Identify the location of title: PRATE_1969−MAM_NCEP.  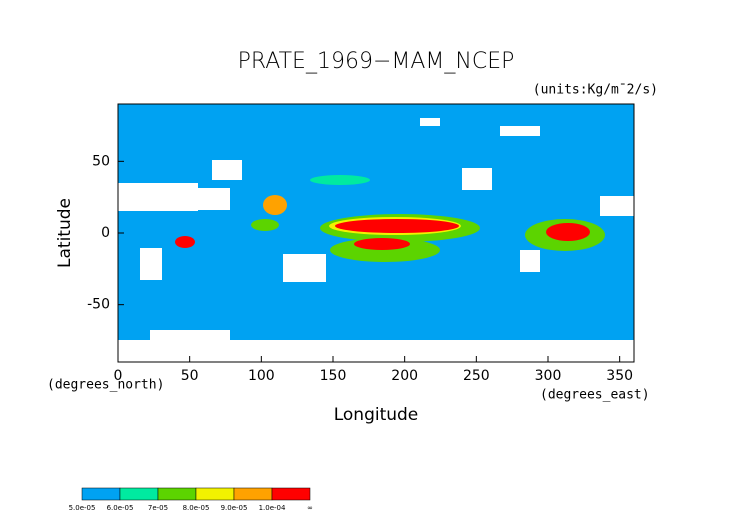
(376, 61).